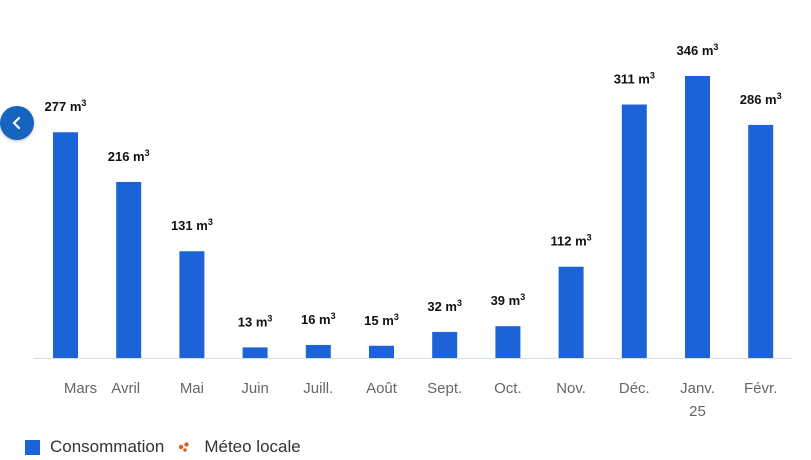  What do you see at coordinates (80, 388) in the screenshot?
I see `x-tick-label: Mars` at bounding box center [80, 388].